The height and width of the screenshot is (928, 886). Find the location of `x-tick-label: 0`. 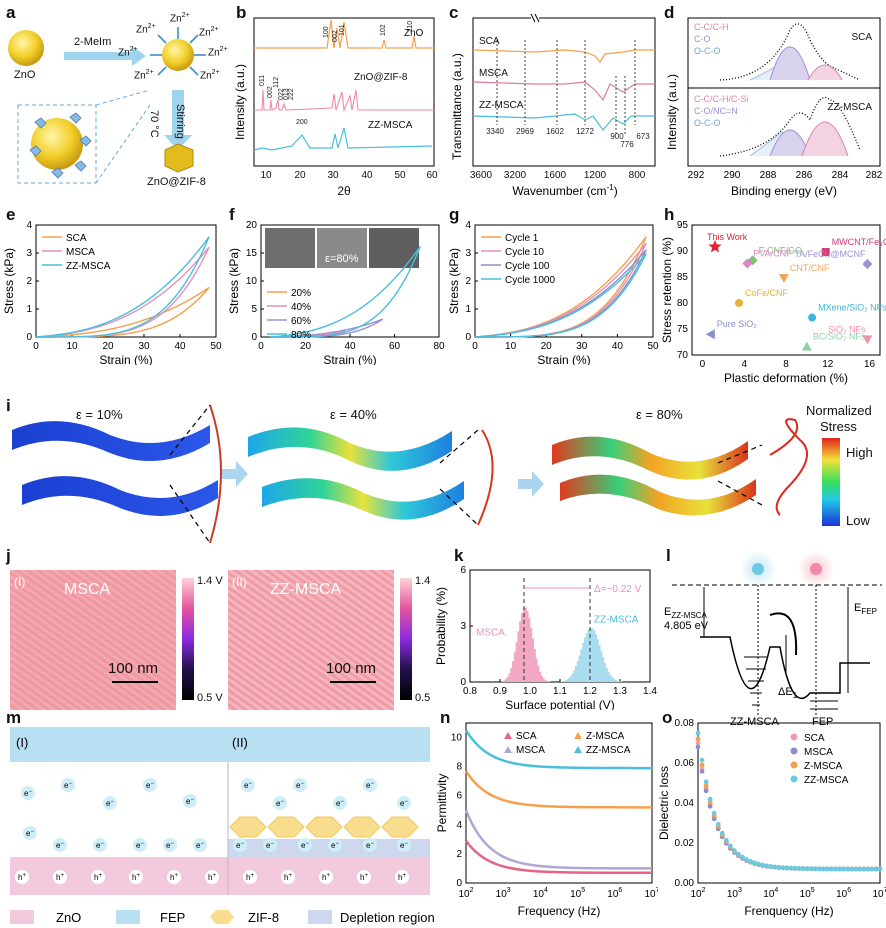

x-tick-label: 0 is located at coordinates (703, 364).